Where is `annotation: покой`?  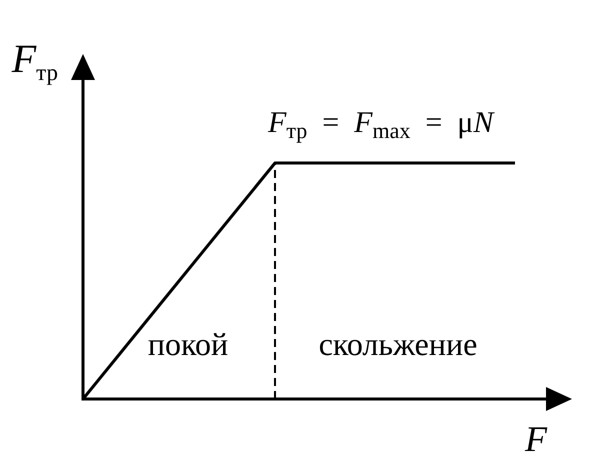
annotation: покой is located at coordinates (188, 344).